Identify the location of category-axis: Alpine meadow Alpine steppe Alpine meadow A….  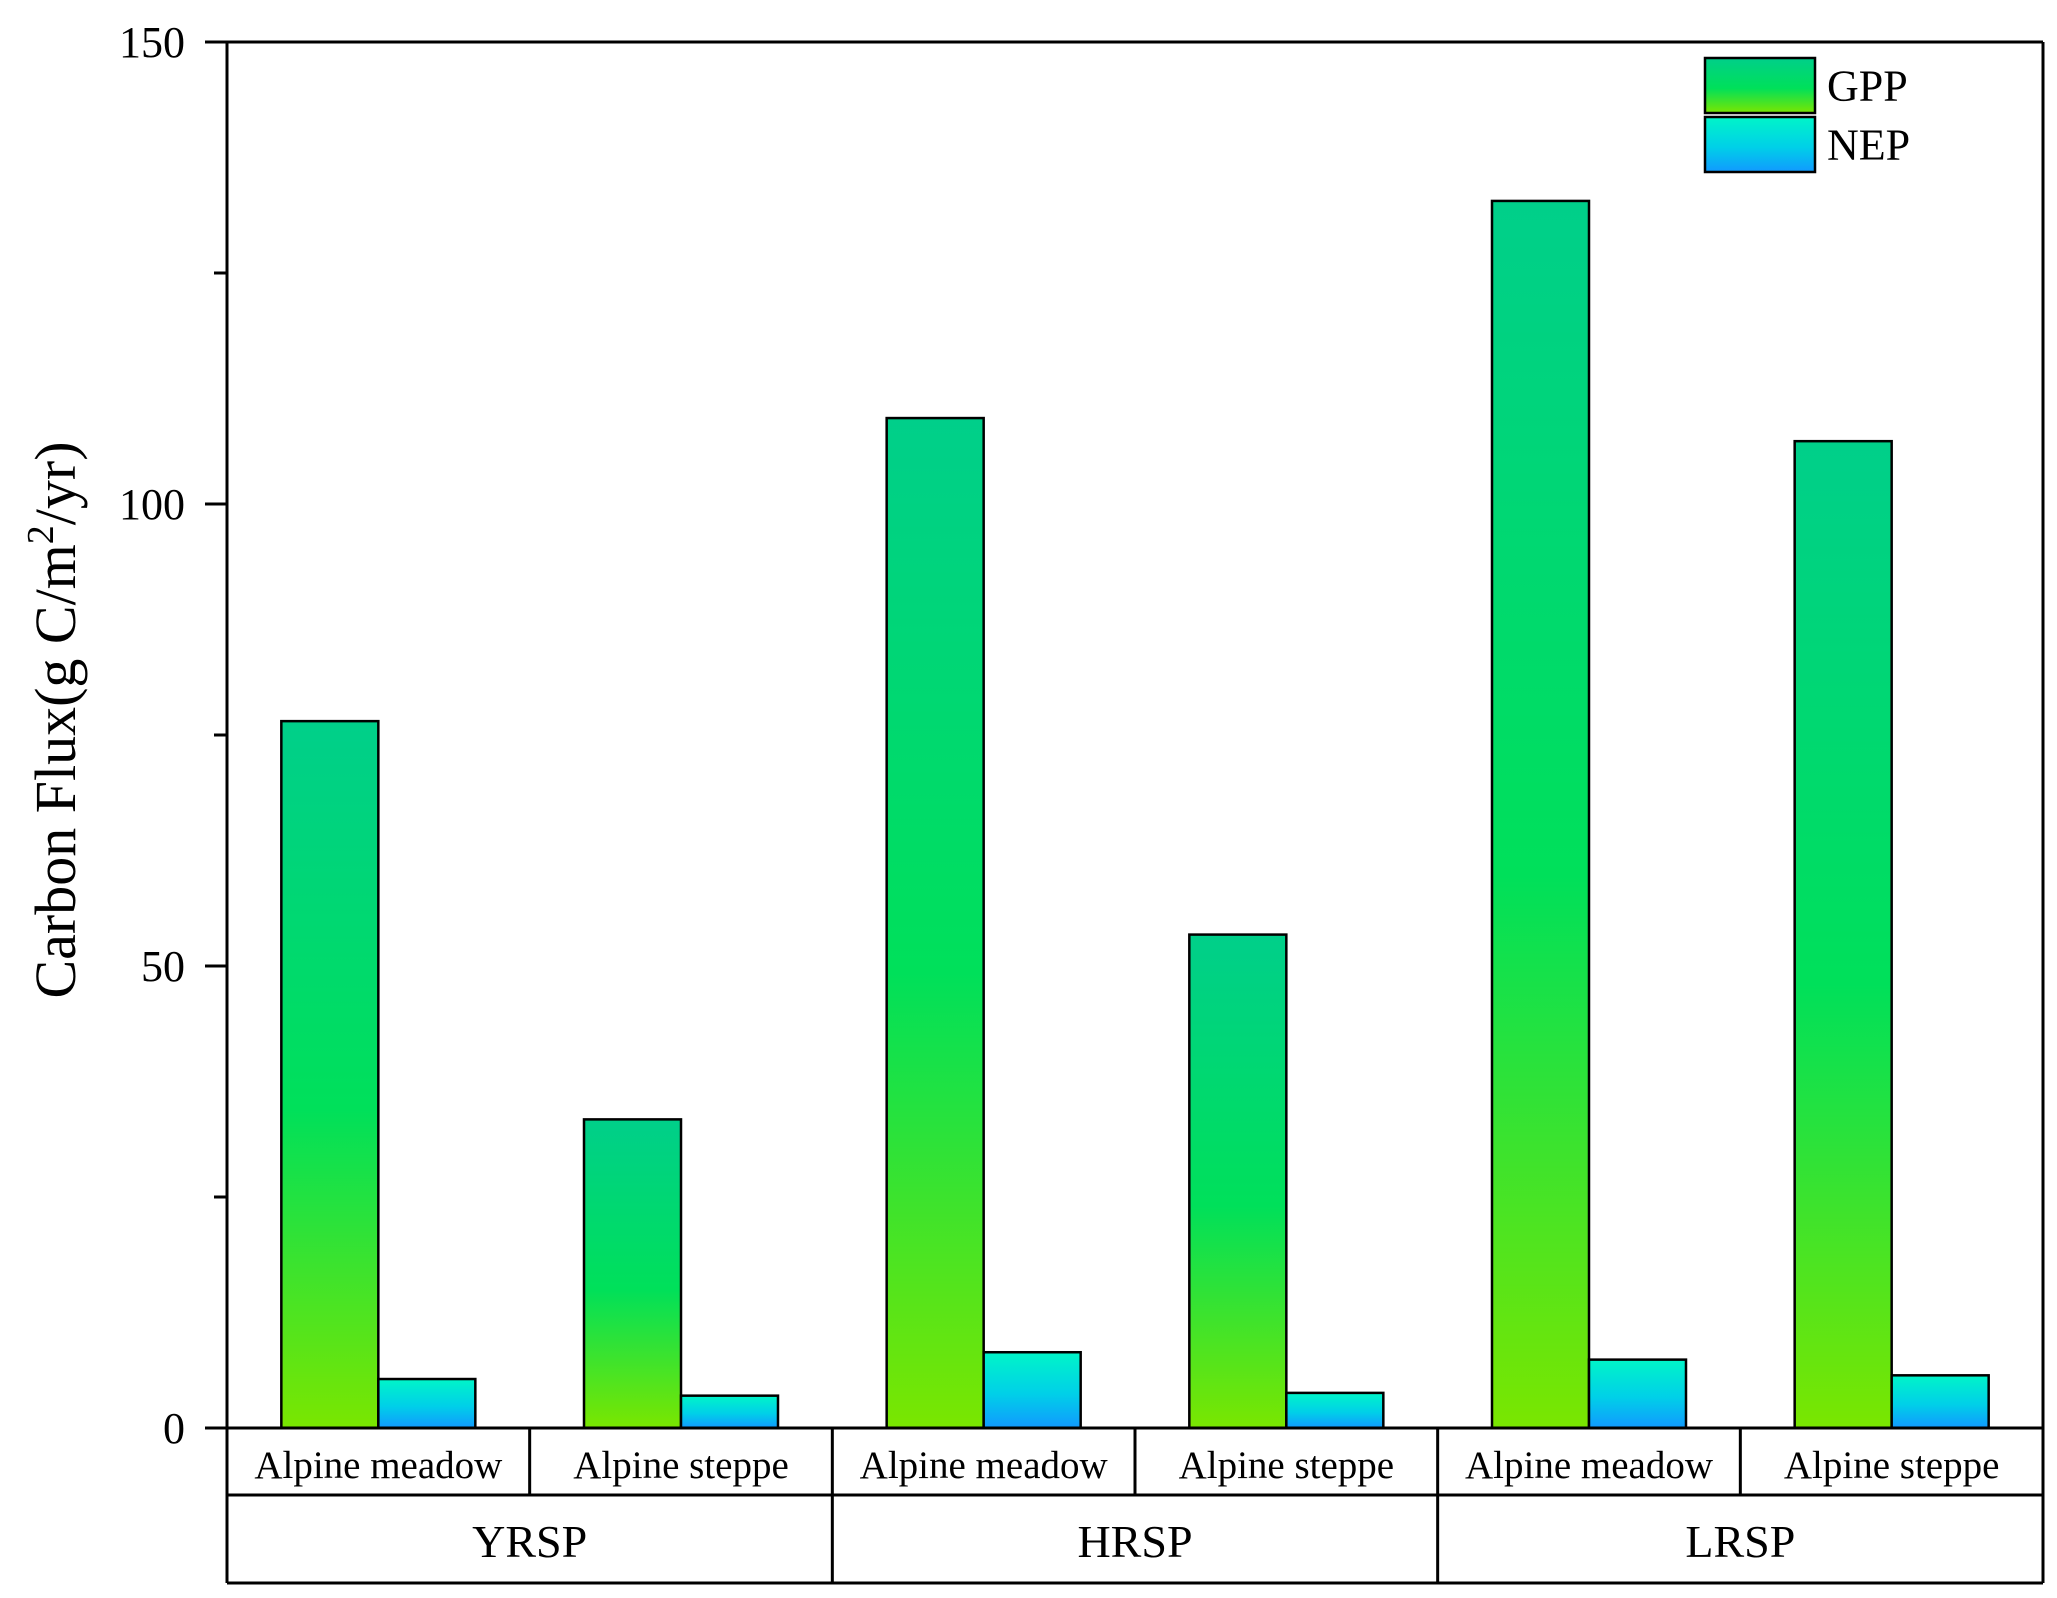
(1135, 1506).